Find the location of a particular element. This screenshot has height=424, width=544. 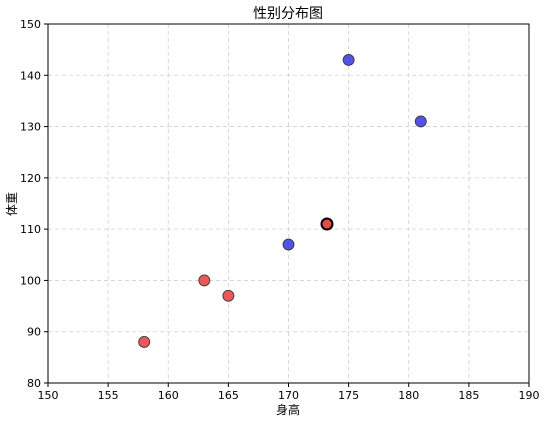

x-tick-label: 190 is located at coordinates (529, 395).